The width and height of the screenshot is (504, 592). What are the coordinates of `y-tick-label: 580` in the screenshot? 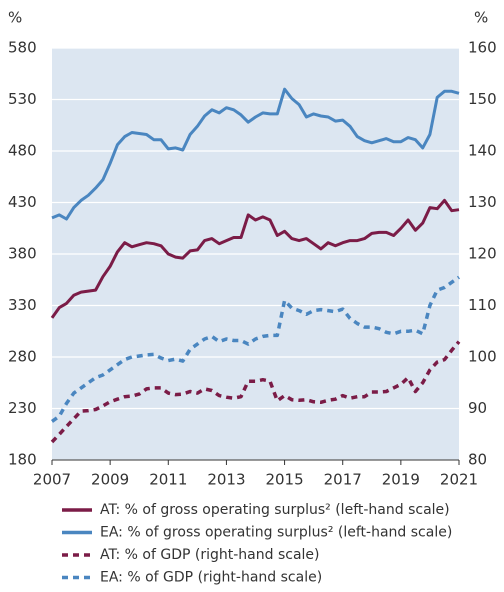 It's located at (22, 48).